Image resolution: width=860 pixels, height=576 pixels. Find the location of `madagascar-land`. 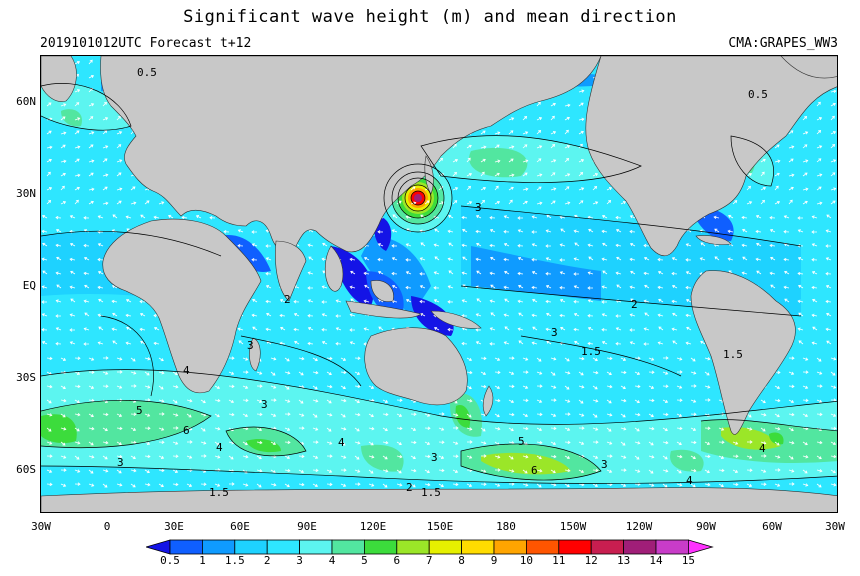

madagascar-land is located at coordinates (255, 354).